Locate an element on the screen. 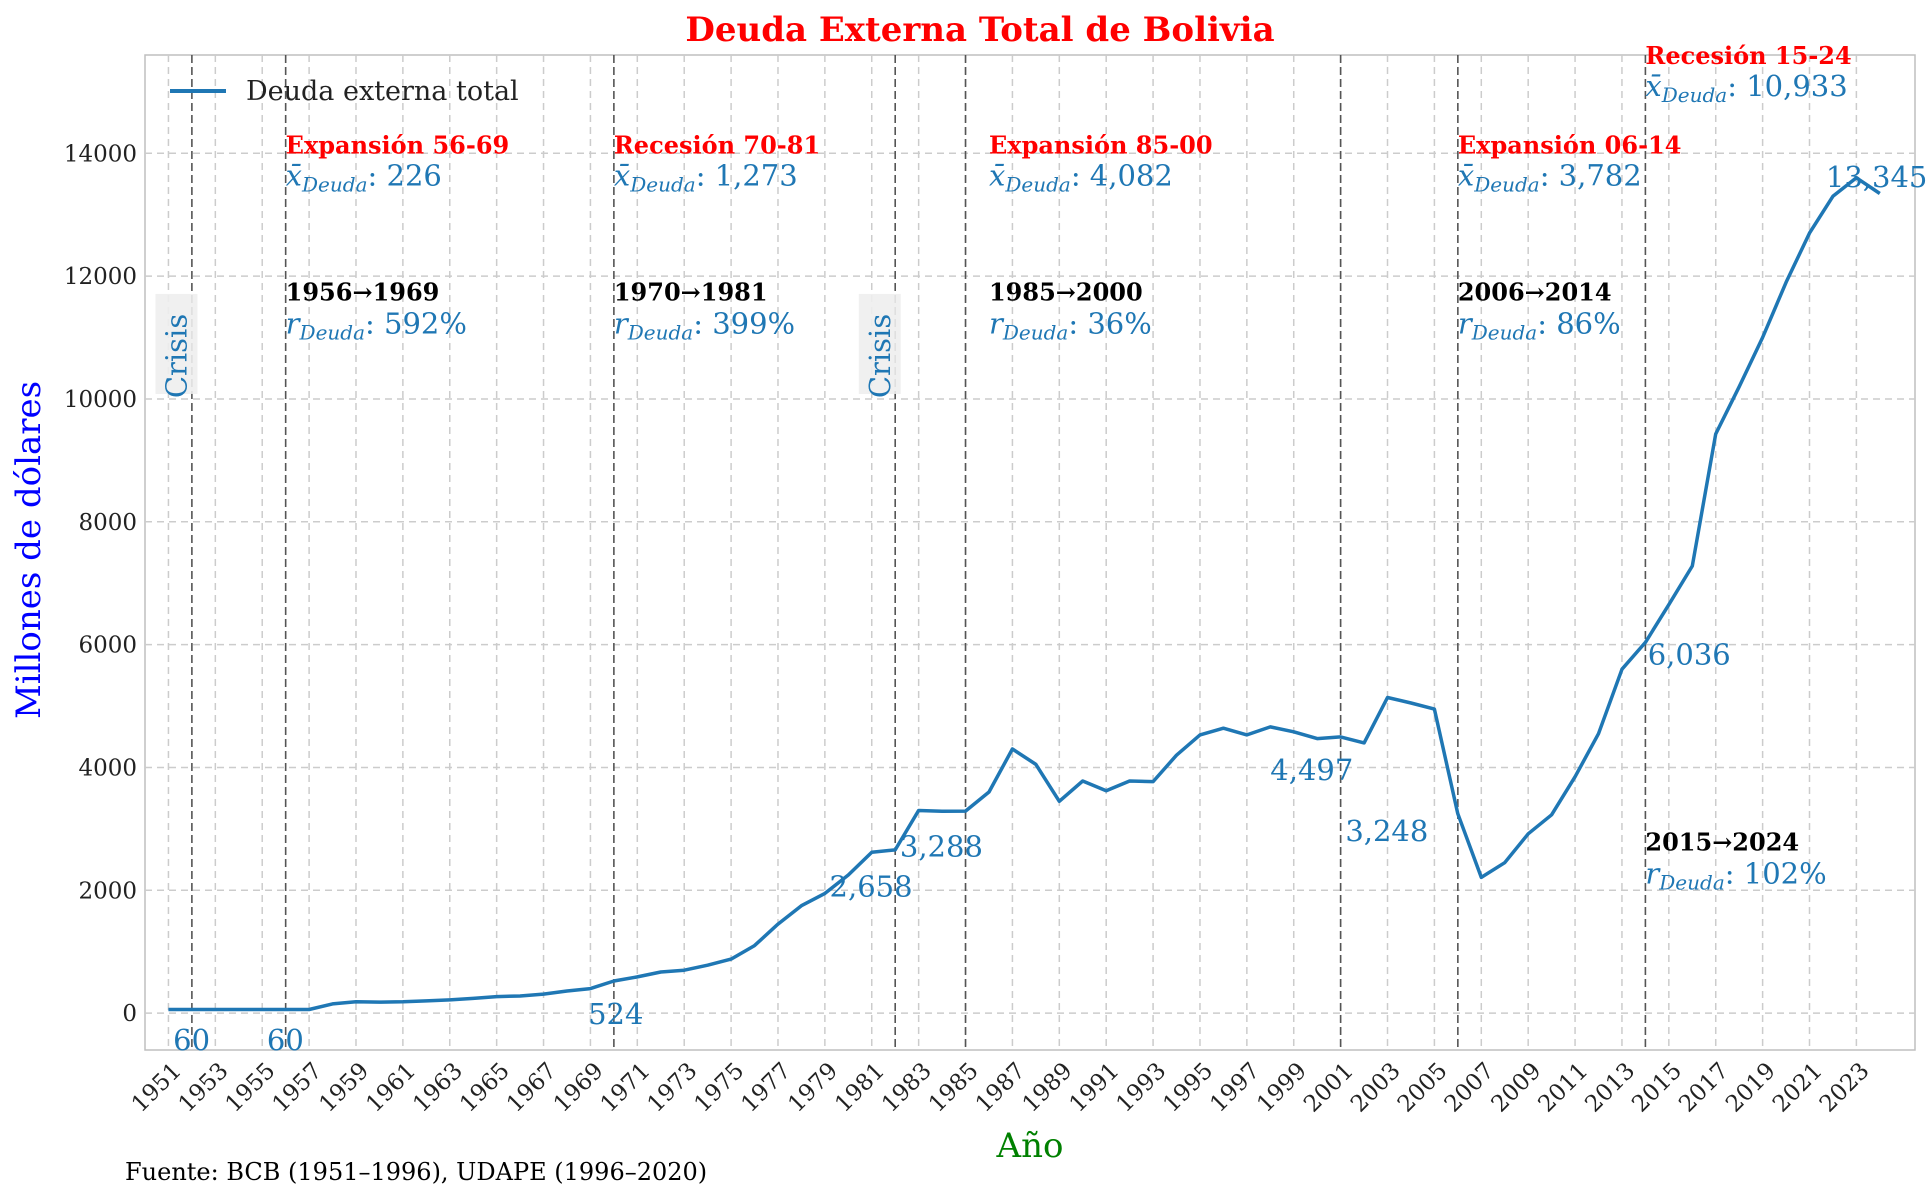 The width and height of the screenshot is (1926, 1197). x-tick-label: 1955 is located at coordinates (251, 1088).